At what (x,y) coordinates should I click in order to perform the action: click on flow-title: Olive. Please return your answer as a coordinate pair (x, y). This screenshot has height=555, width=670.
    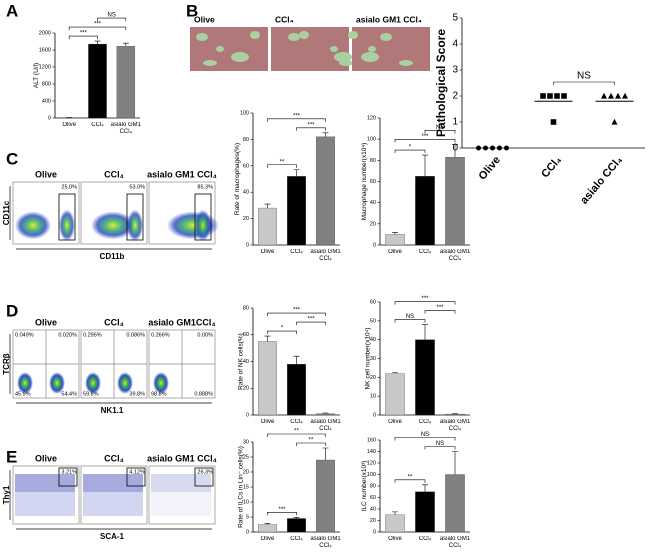
    Looking at the image, I should click on (46, 174).